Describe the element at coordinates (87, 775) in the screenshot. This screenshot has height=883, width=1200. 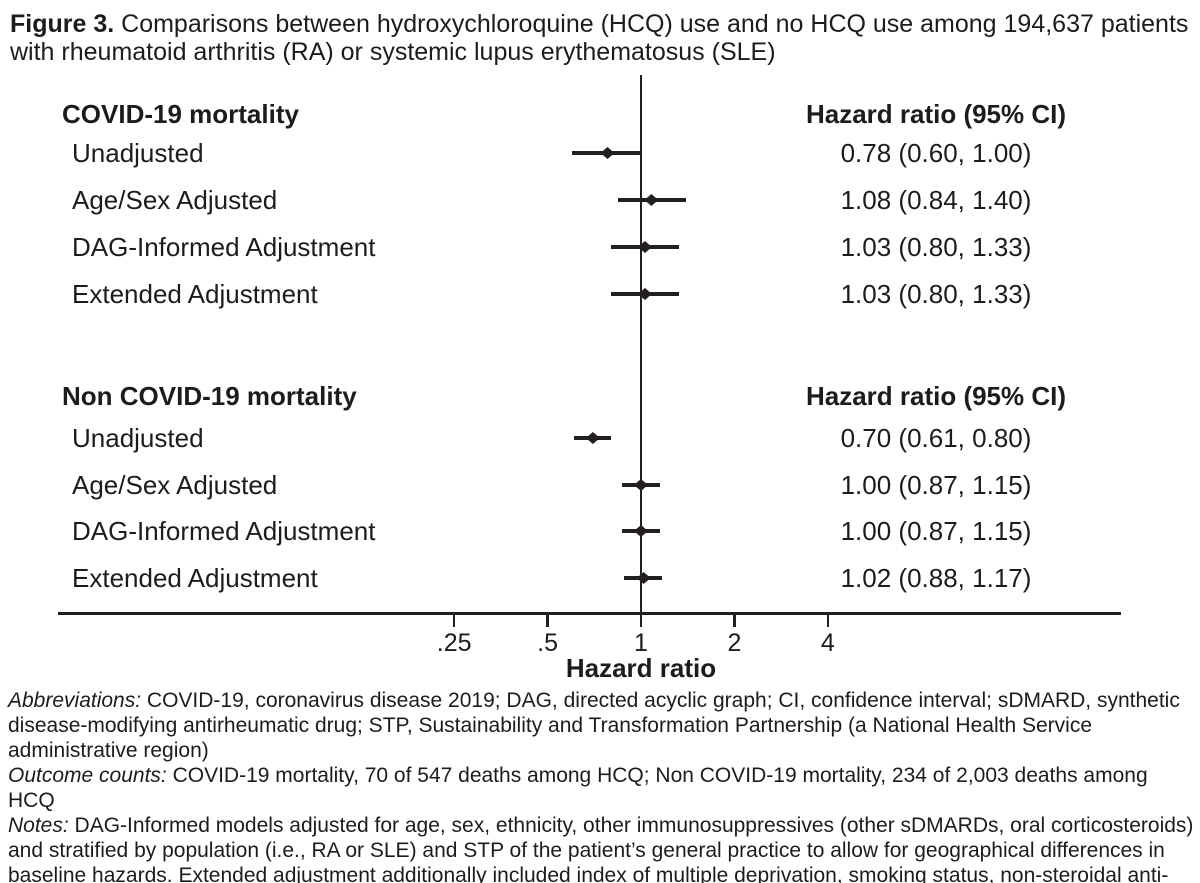
I see `footnote-lead: Outcome counts:` at that location.